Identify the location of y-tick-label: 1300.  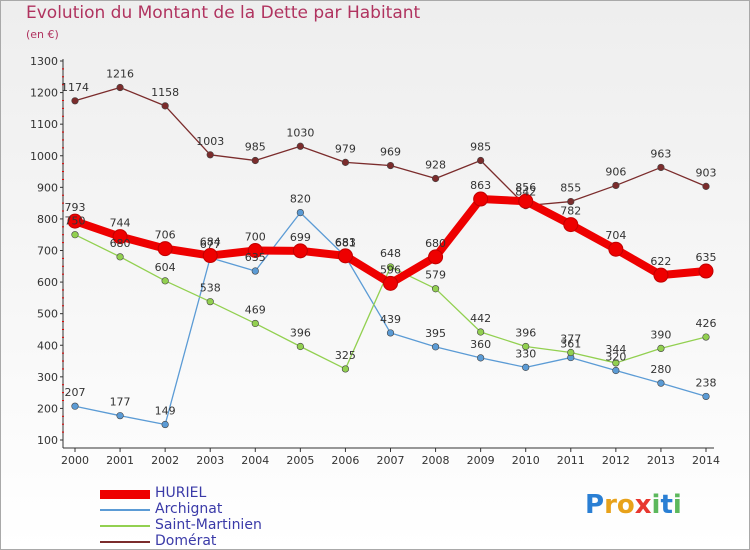
(44, 61).